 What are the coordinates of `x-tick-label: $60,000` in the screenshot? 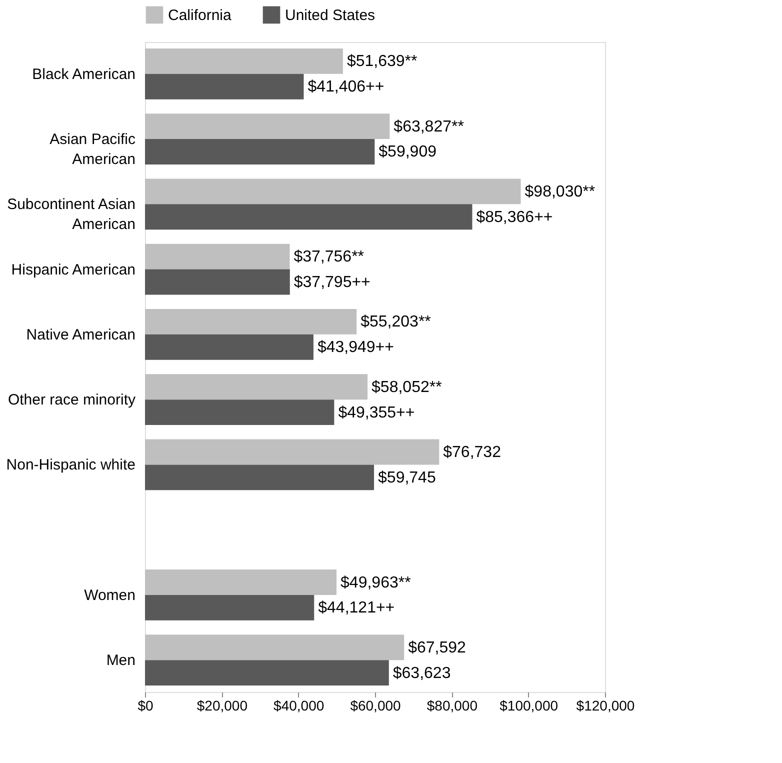 It's located at (376, 706).